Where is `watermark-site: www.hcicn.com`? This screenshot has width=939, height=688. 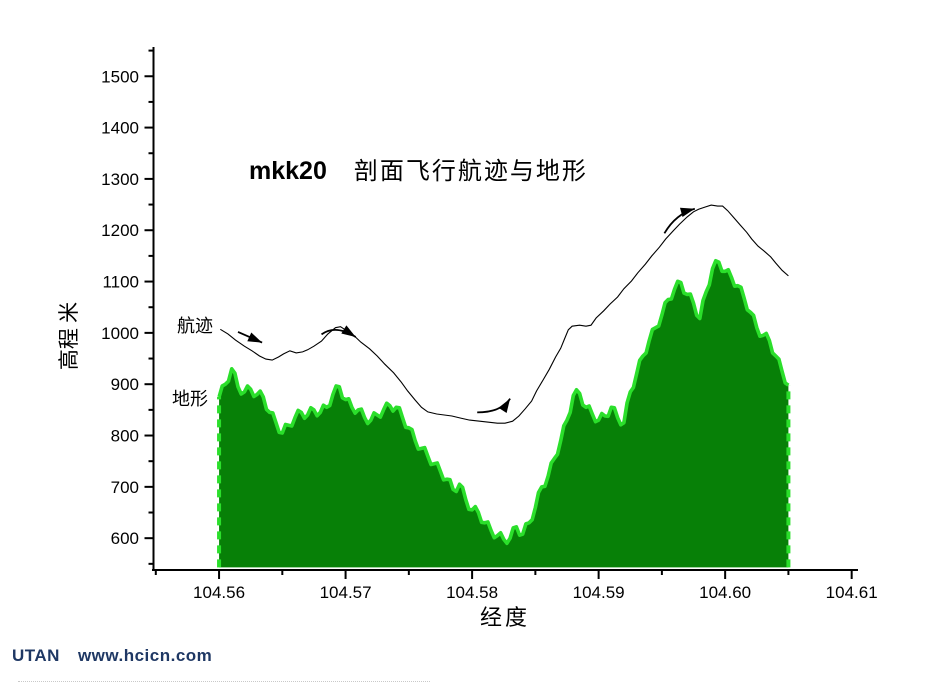 watermark-site: www.hcicn.com is located at coordinates (145, 655).